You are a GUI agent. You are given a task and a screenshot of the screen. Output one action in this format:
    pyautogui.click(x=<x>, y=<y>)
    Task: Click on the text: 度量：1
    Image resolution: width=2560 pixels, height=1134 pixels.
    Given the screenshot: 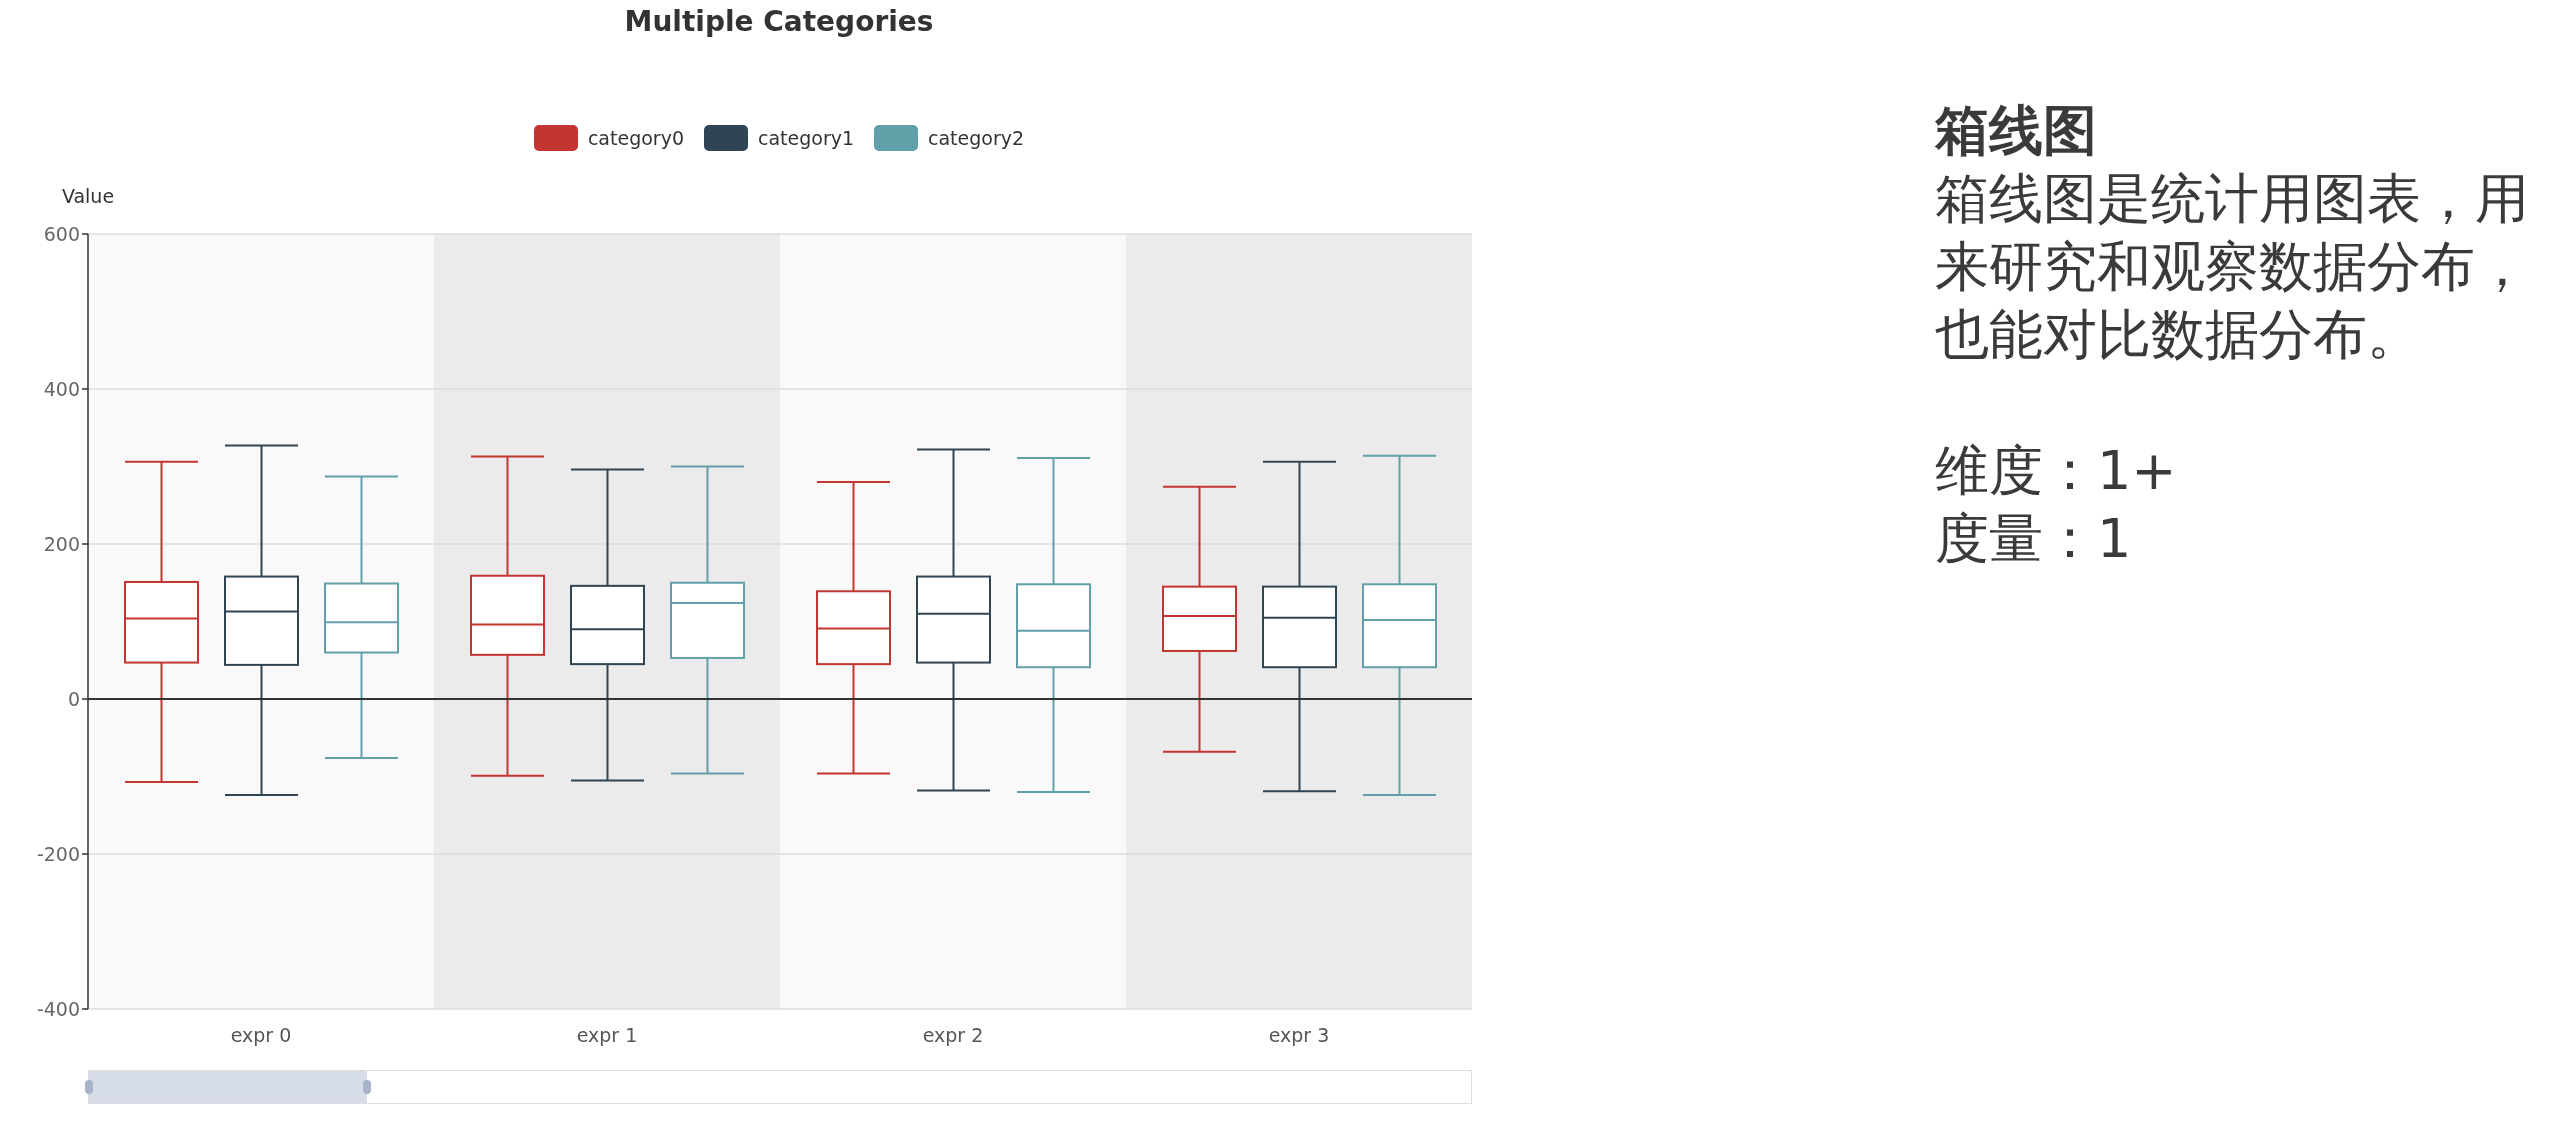 What is the action you would take?
    pyautogui.click(x=2034, y=539)
    